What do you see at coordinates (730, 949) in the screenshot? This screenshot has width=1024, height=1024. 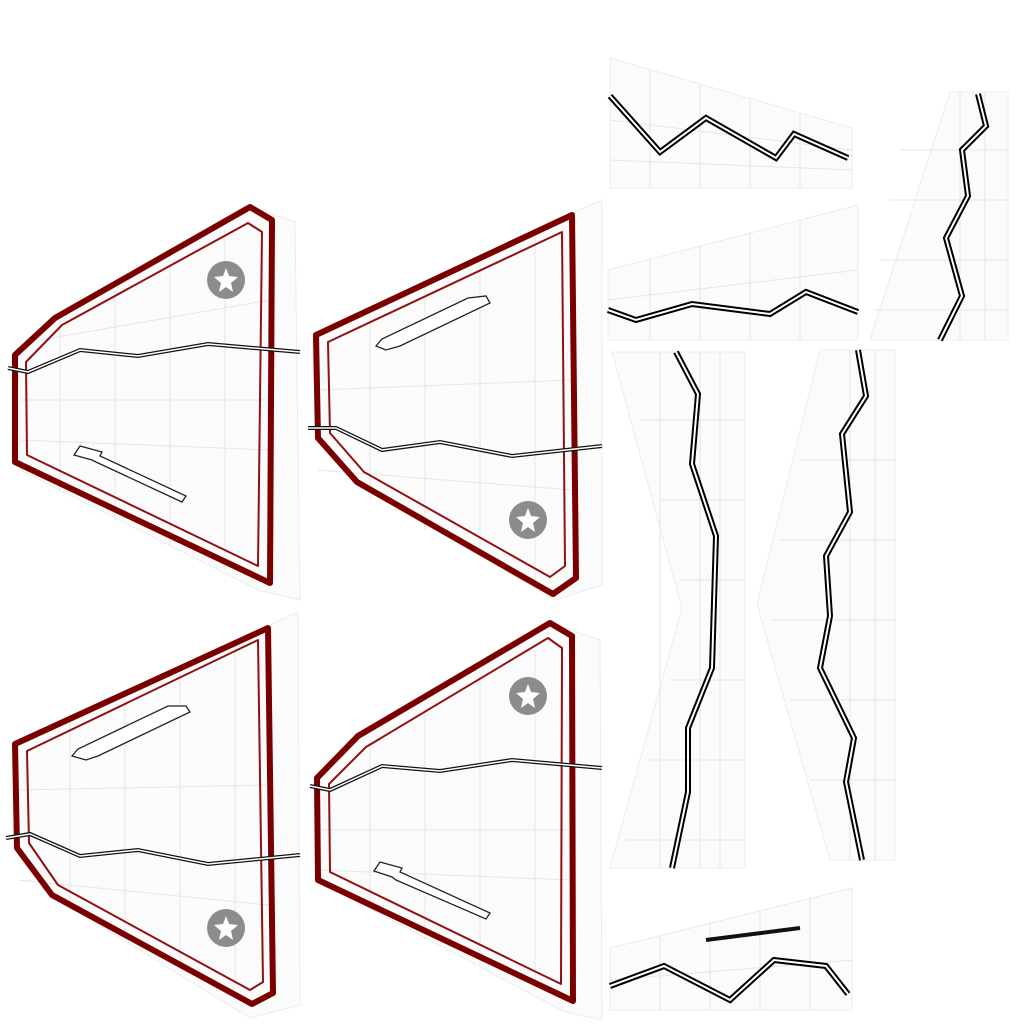 I see `strip-bottom` at bounding box center [730, 949].